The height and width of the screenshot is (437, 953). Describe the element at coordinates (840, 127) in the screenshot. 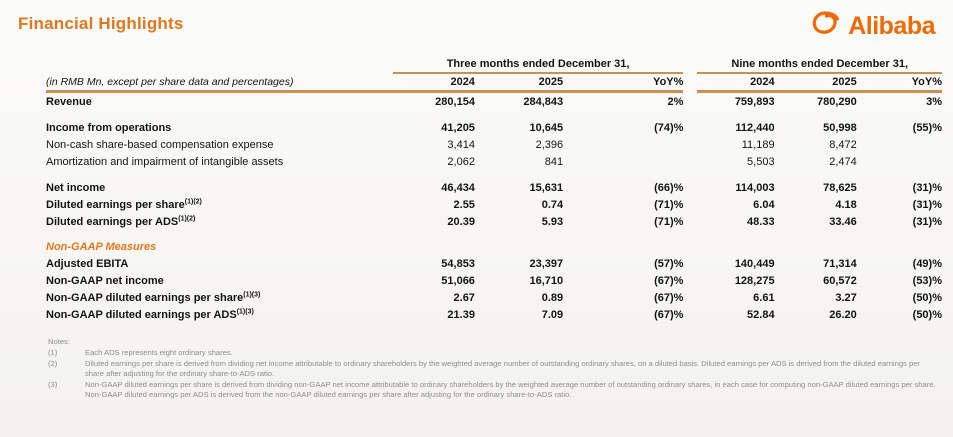

I see `cell-value: 50,998` at that location.